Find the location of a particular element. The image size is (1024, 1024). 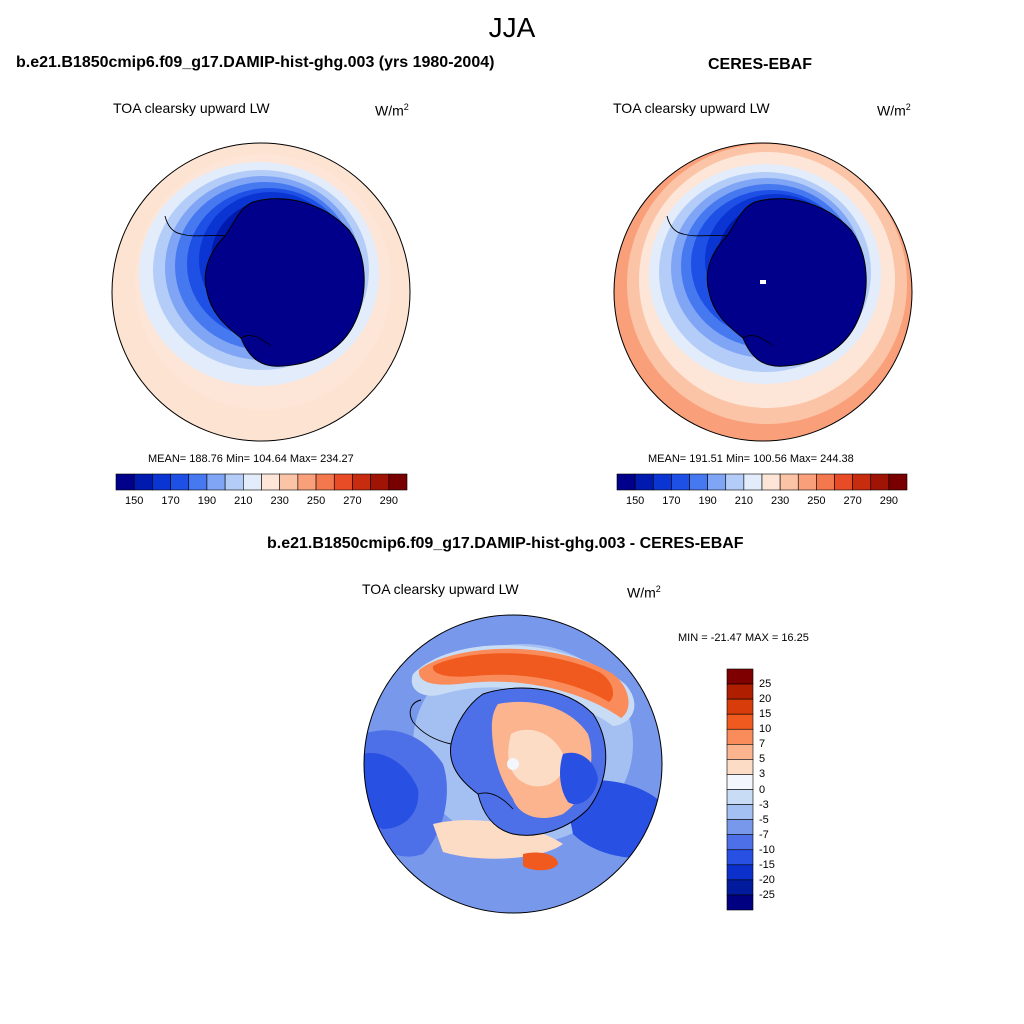

model-colorbar-tick-label: 210 is located at coordinates (243, 501).